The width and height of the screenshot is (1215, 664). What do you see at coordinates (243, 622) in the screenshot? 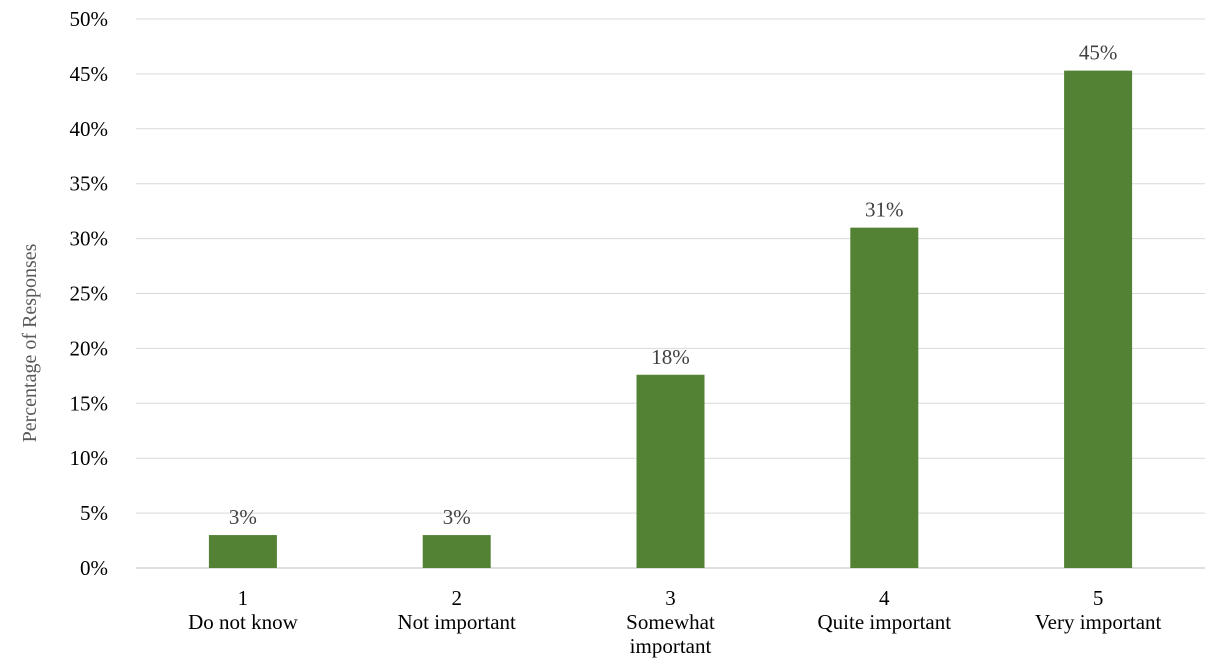
I see `category-label: Do not know` at bounding box center [243, 622].